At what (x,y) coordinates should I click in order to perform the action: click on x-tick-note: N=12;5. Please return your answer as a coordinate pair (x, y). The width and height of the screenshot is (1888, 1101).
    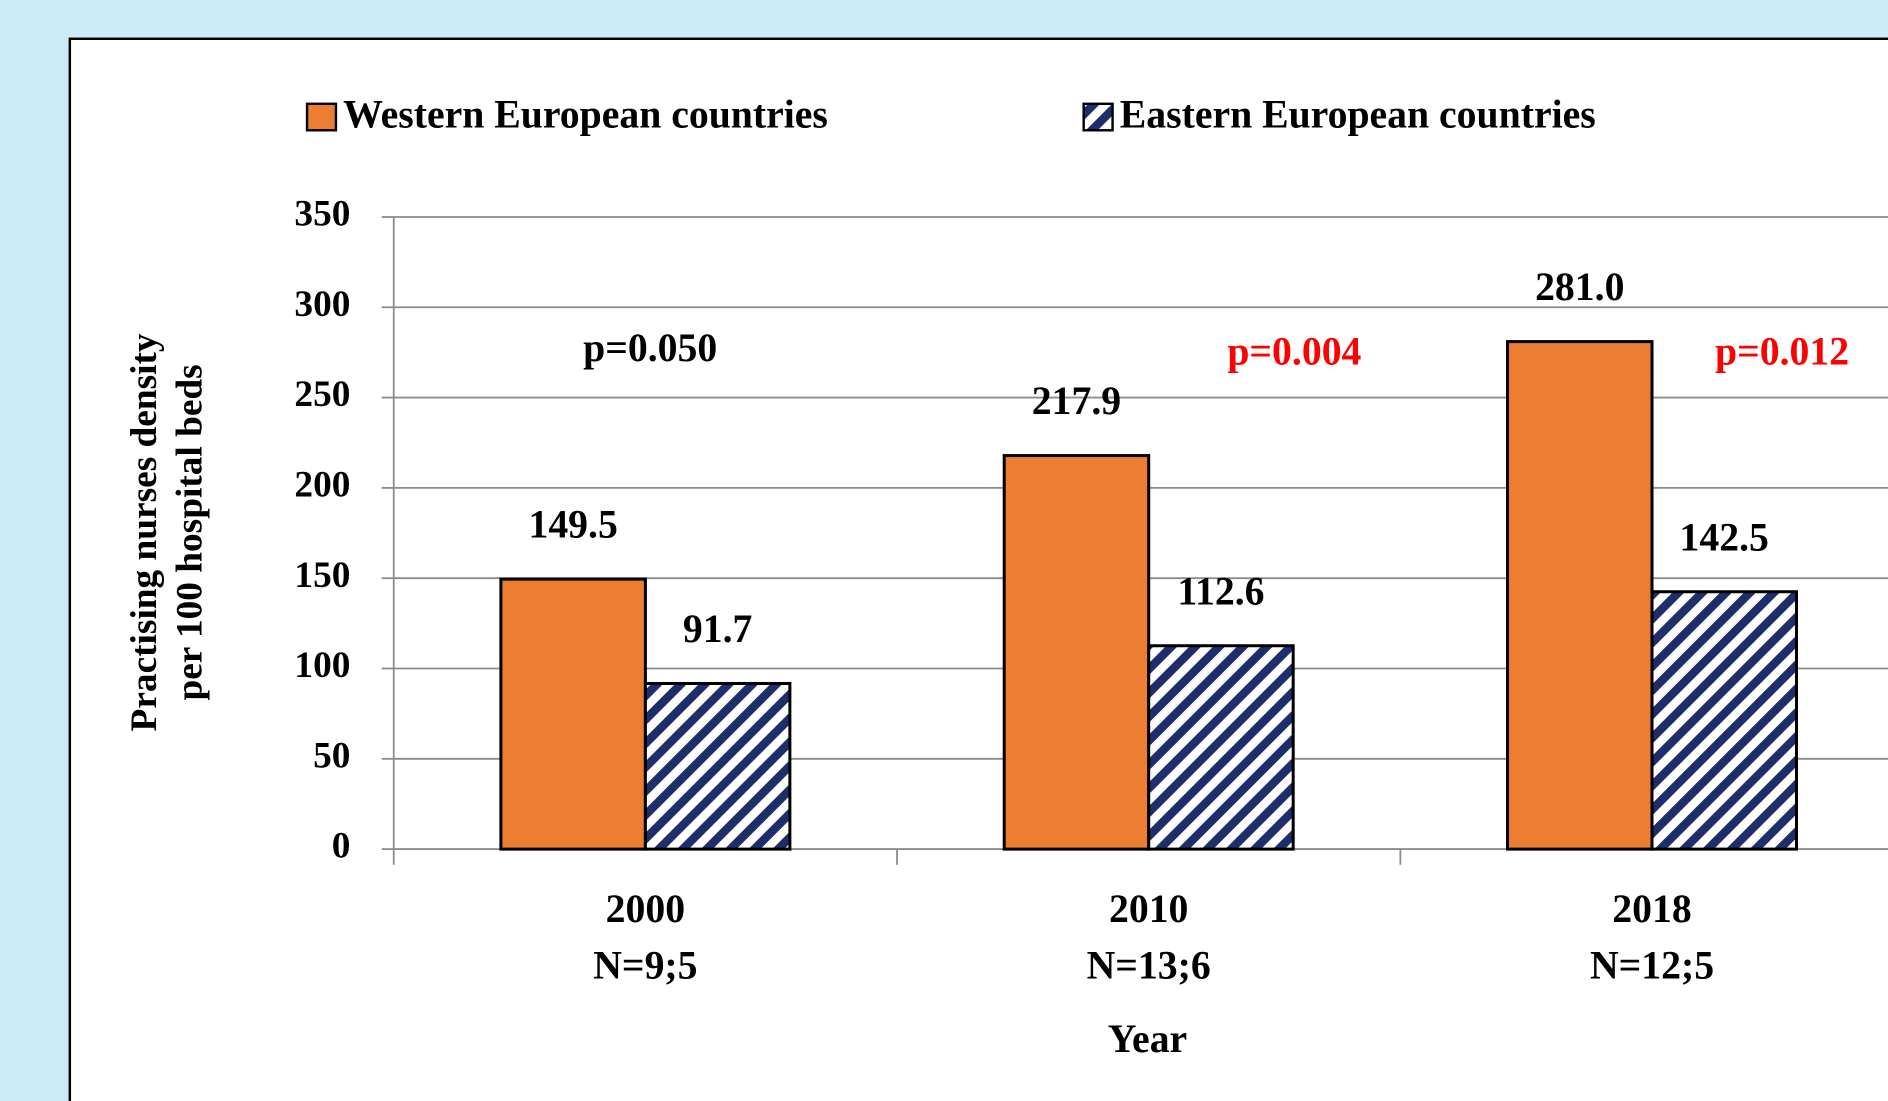
    Looking at the image, I should click on (1652, 966).